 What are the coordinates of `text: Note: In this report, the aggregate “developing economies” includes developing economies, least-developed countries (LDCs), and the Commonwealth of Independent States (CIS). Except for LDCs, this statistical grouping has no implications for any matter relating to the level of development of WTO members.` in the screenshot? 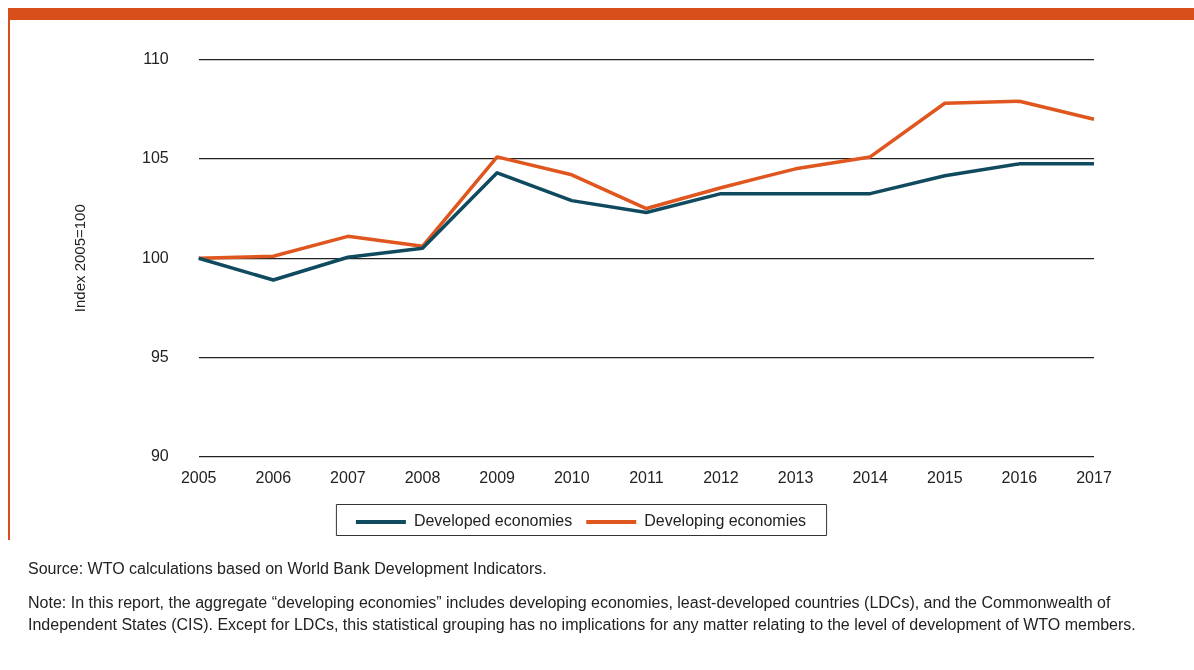 It's located at (582, 614).